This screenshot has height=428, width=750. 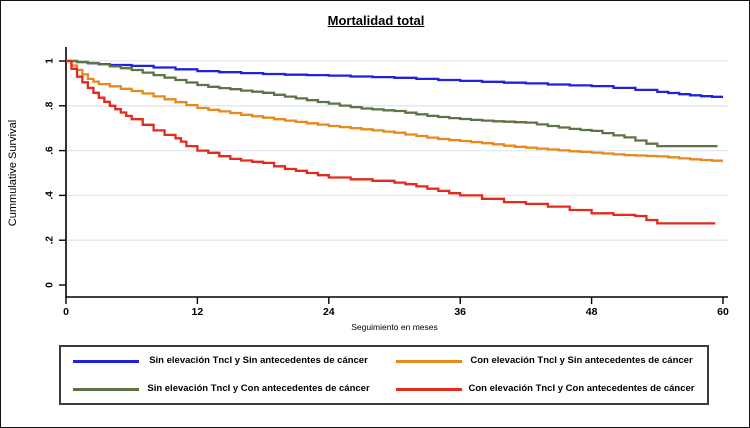 I want to click on y-tick-label: .2, so click(x=50, y=240).